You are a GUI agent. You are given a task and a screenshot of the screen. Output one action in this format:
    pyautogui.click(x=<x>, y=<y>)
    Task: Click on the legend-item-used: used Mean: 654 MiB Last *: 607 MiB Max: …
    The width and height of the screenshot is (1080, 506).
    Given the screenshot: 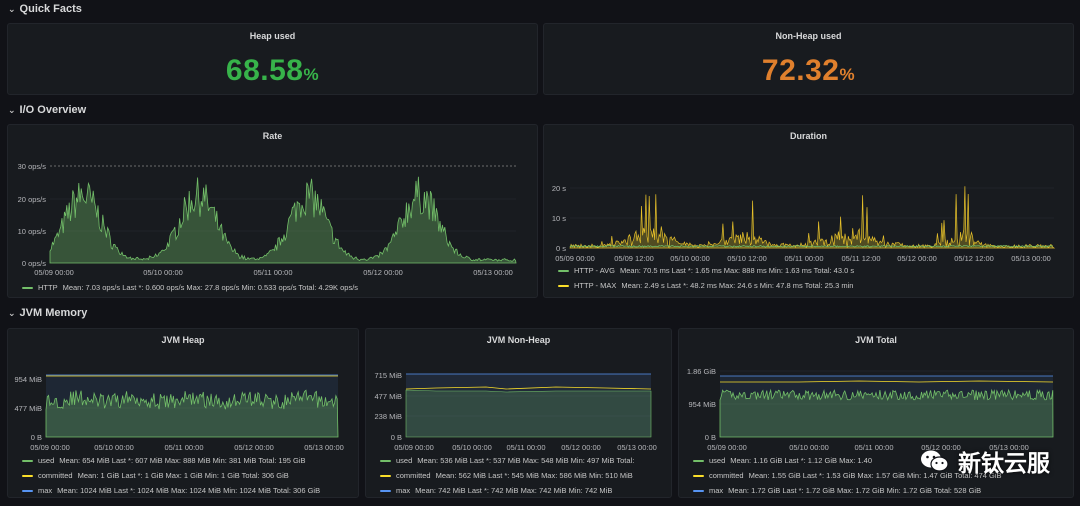 What is the action you would take?
    pyautogui.click(x=171, y=460)
    